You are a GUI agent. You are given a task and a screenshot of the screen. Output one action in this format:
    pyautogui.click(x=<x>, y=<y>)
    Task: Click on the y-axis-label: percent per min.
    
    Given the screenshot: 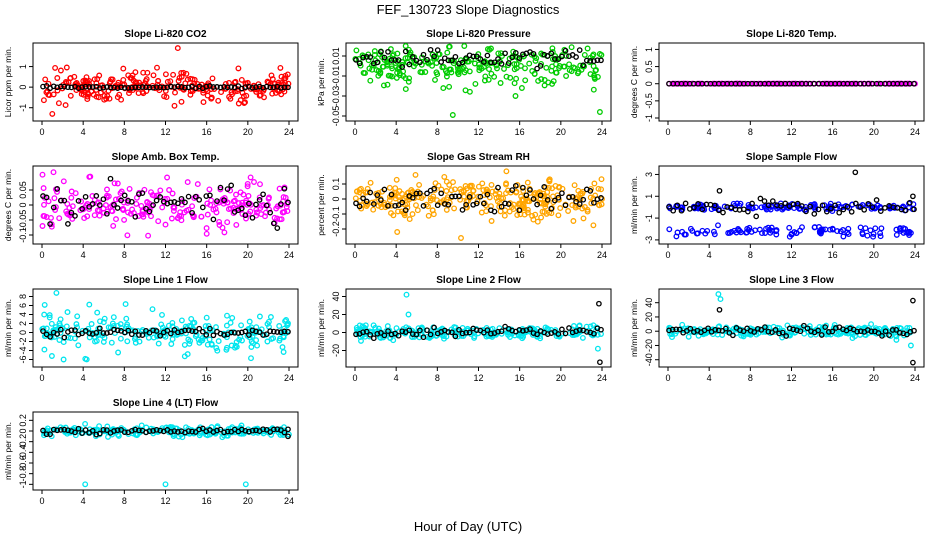 What is the action you would take?
    pyautogui.click(x=321, y=204)
    